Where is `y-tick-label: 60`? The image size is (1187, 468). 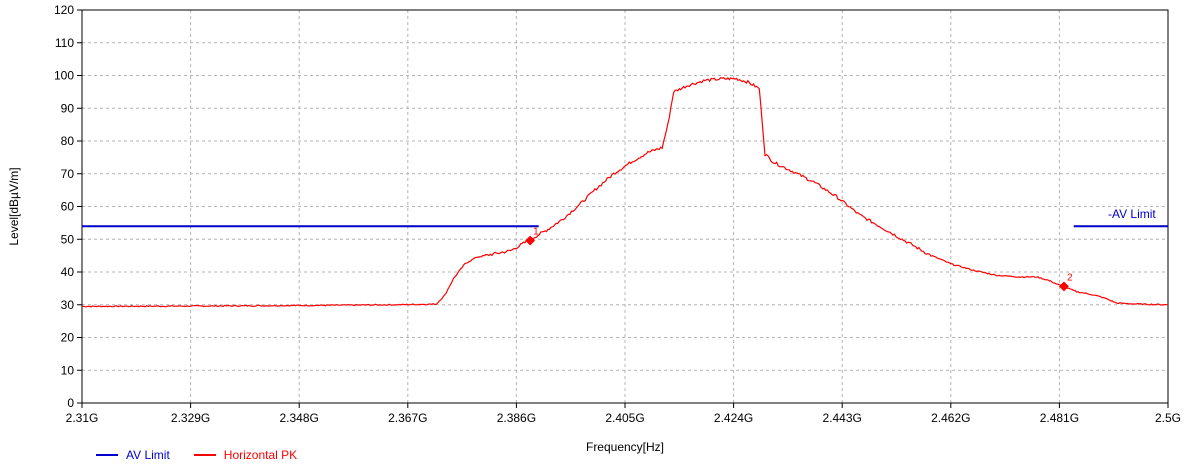
y-tick-label: 60 is located at coordinates (68, 207).